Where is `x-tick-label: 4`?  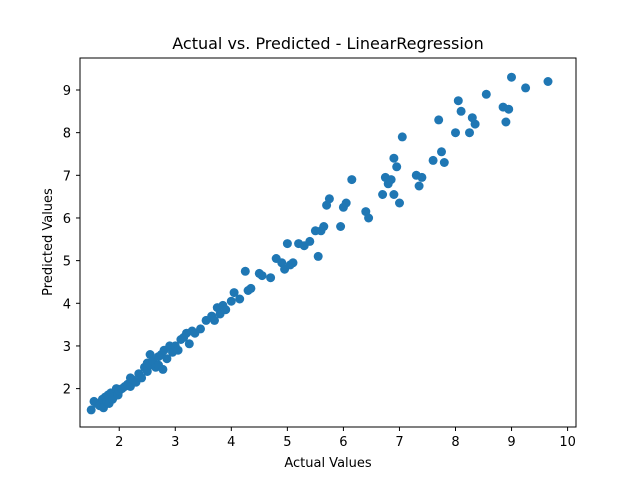 x-tick-label: 4 is located at coordinates (231, 442).